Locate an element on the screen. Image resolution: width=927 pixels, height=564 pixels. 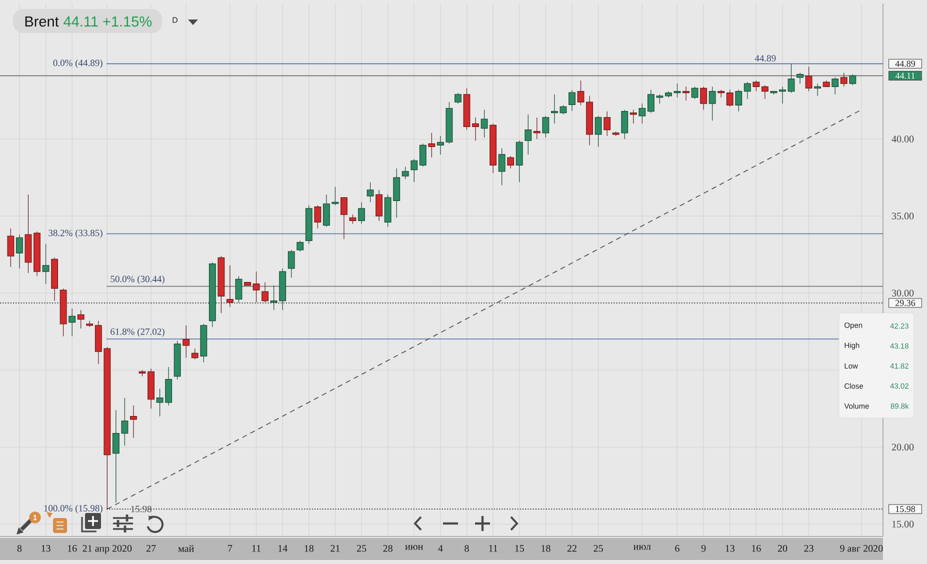
x-tick-label: 23 is located at coordinates (809, 548).